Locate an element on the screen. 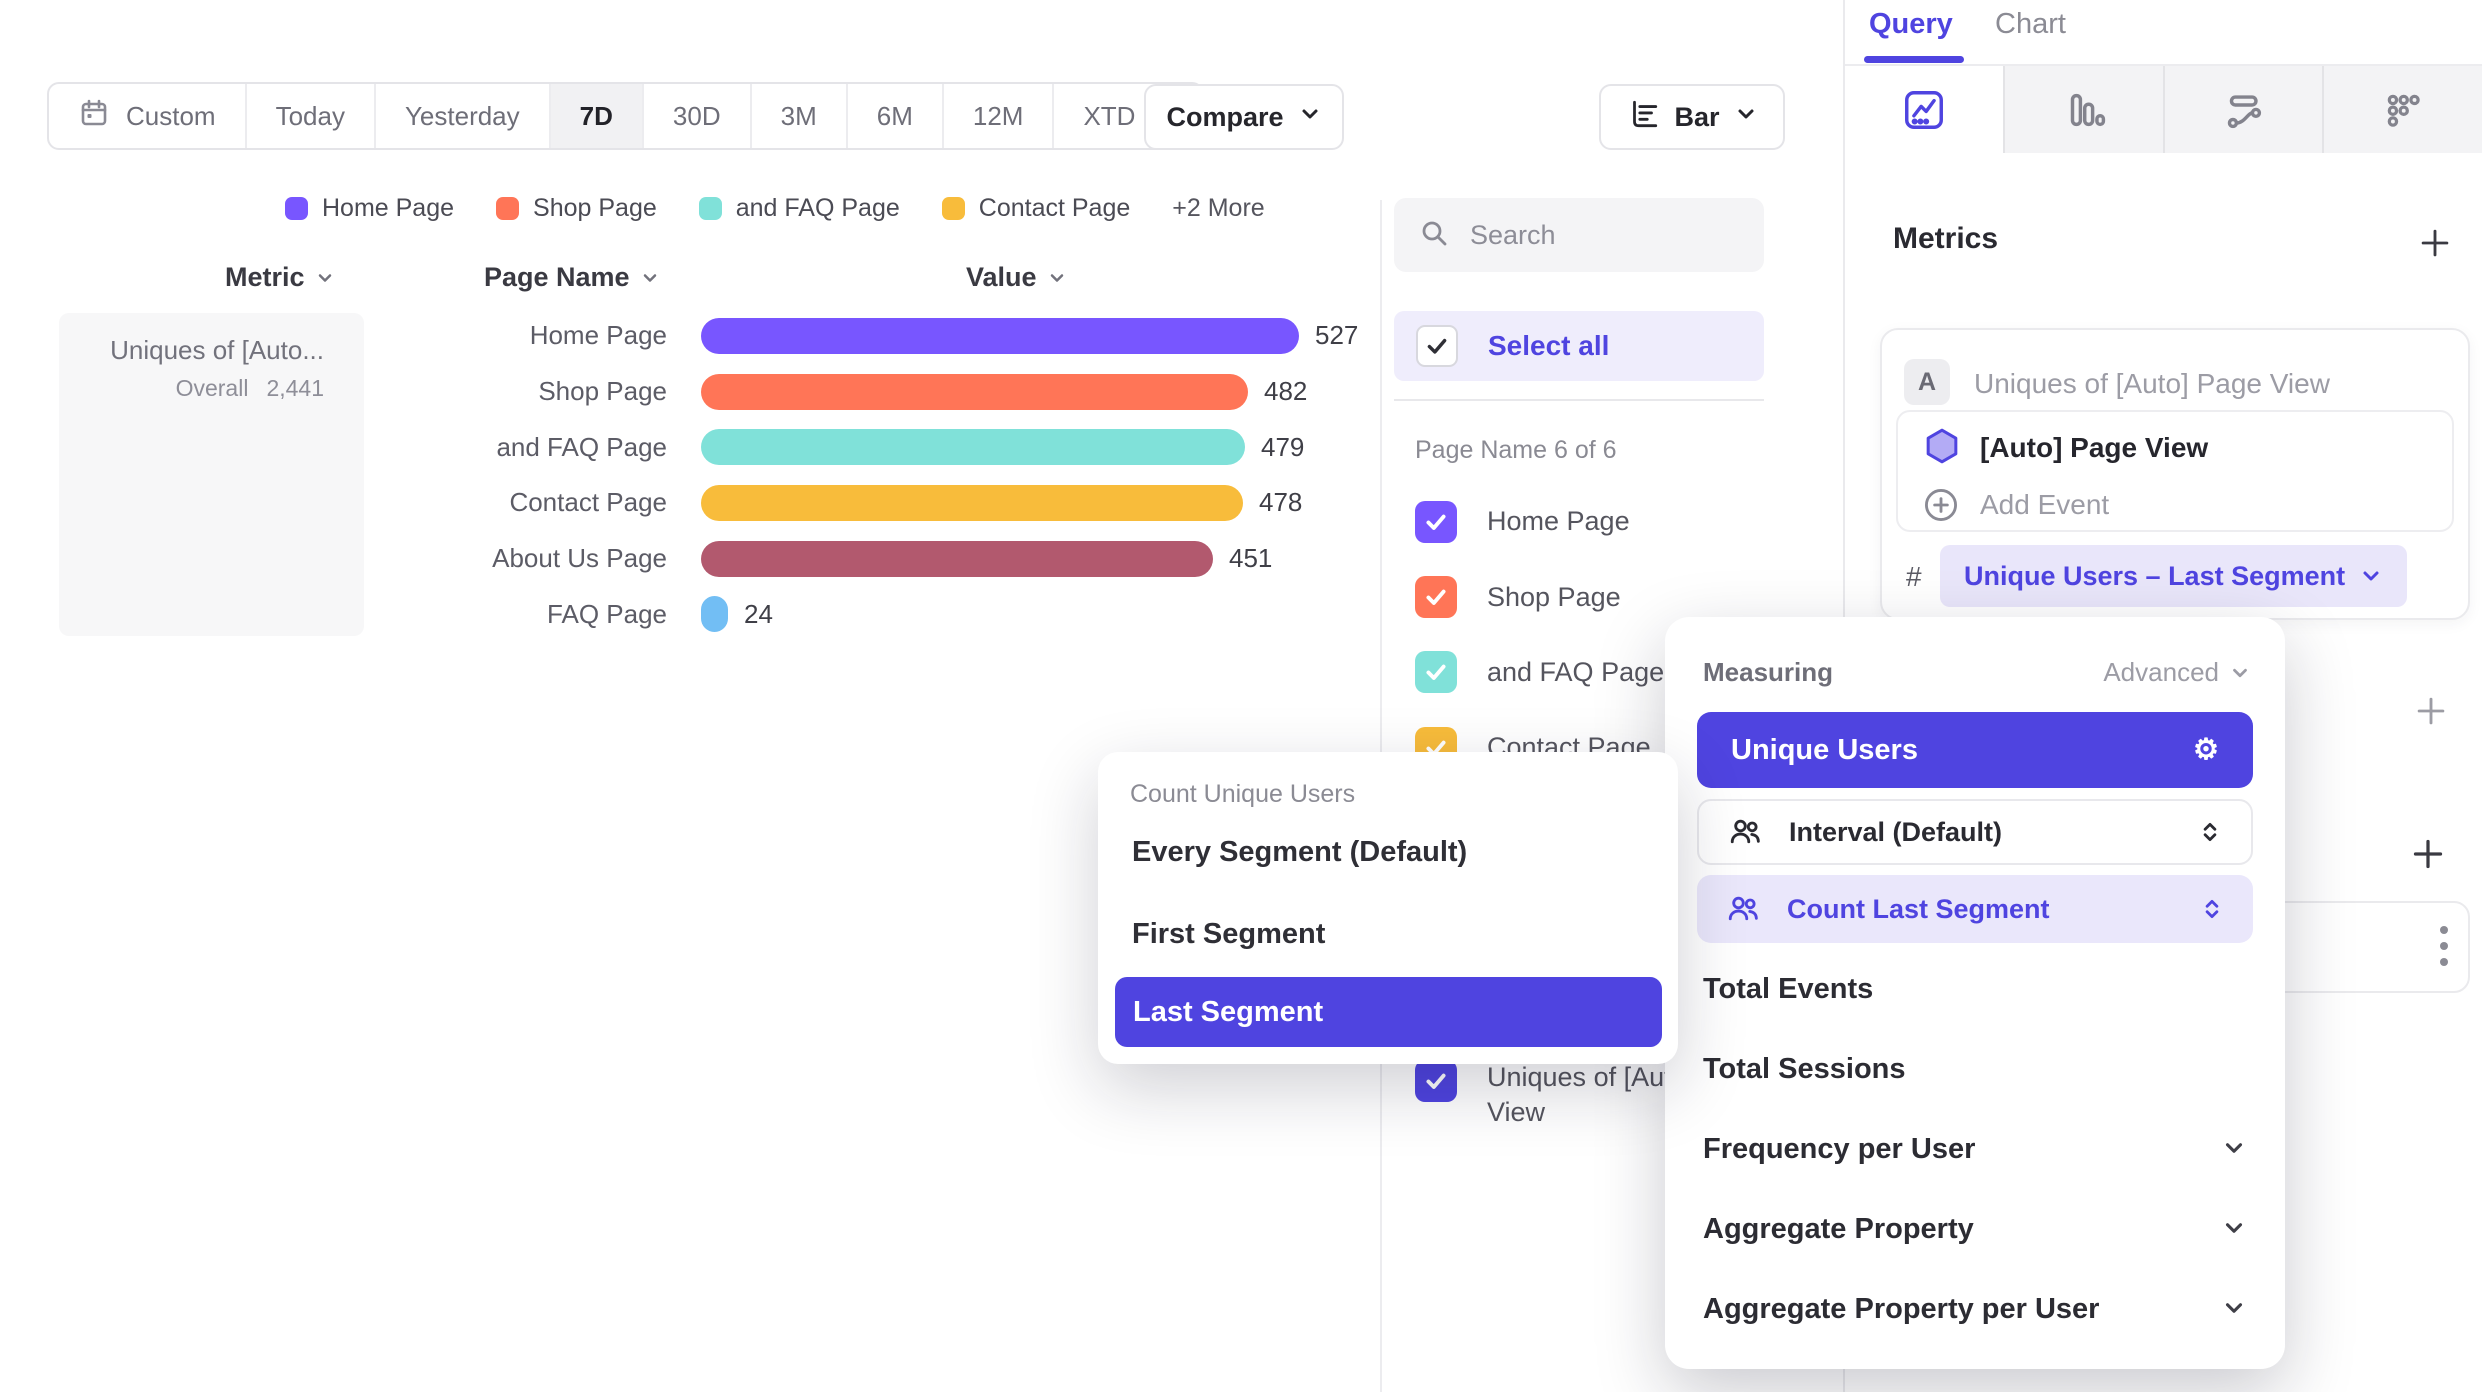 The width and height of the screenshot is (2482, 1392). column-header-value: Value is located at coordinates (1016, 277).